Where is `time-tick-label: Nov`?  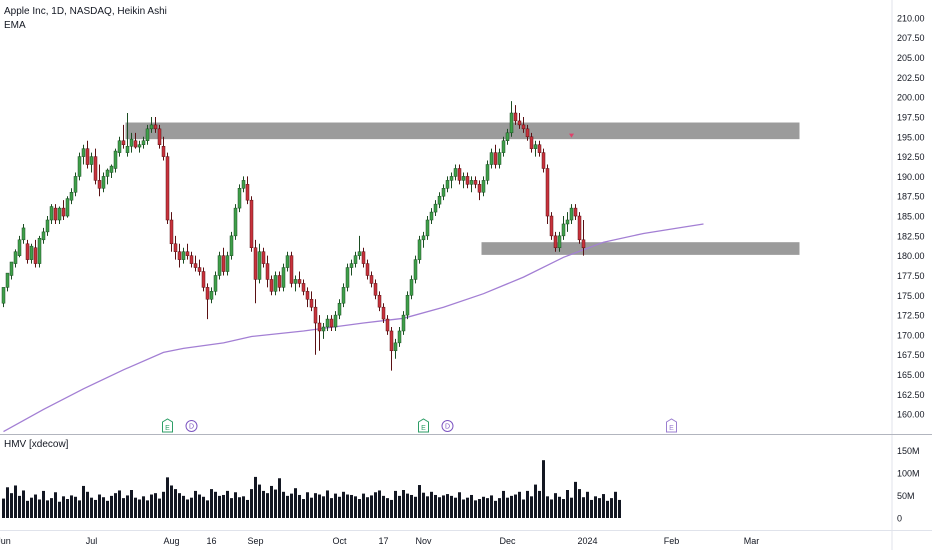
time-tick-label: Nov is located at coordinates (423, 541).